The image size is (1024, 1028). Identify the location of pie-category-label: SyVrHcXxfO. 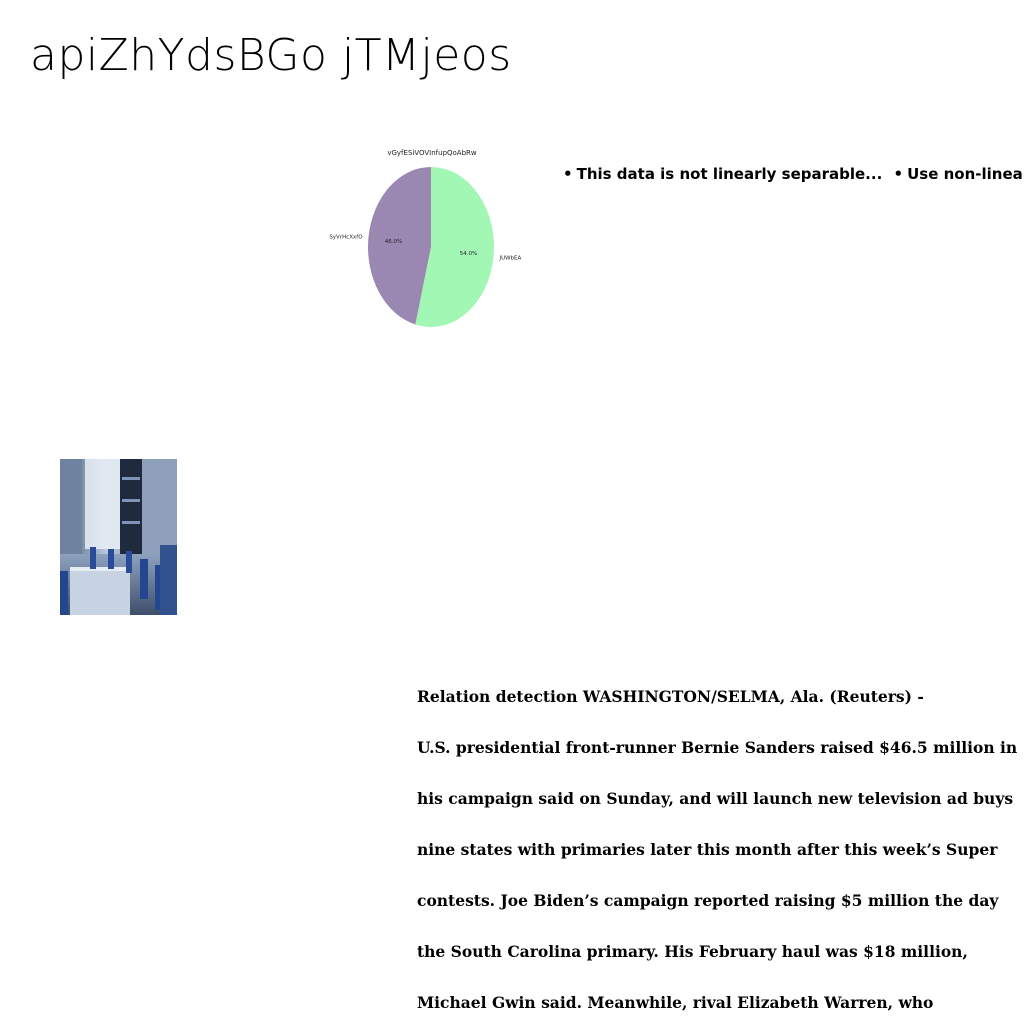
(346, 237).